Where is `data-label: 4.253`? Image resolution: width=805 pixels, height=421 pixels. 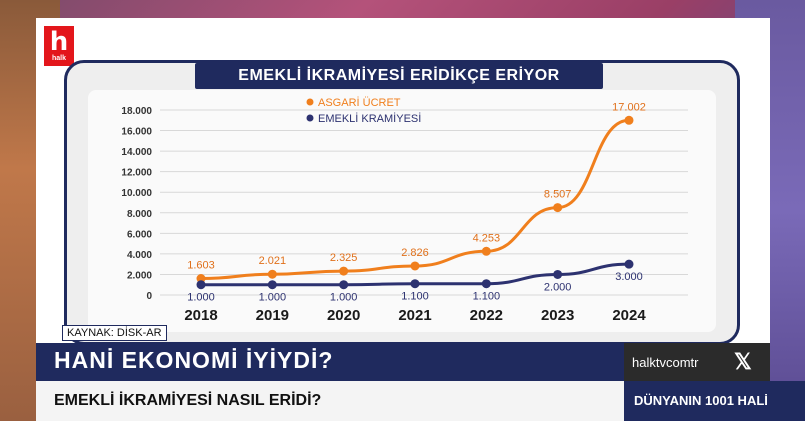 data-label: 4.253 is located at coordinates (487, 238).